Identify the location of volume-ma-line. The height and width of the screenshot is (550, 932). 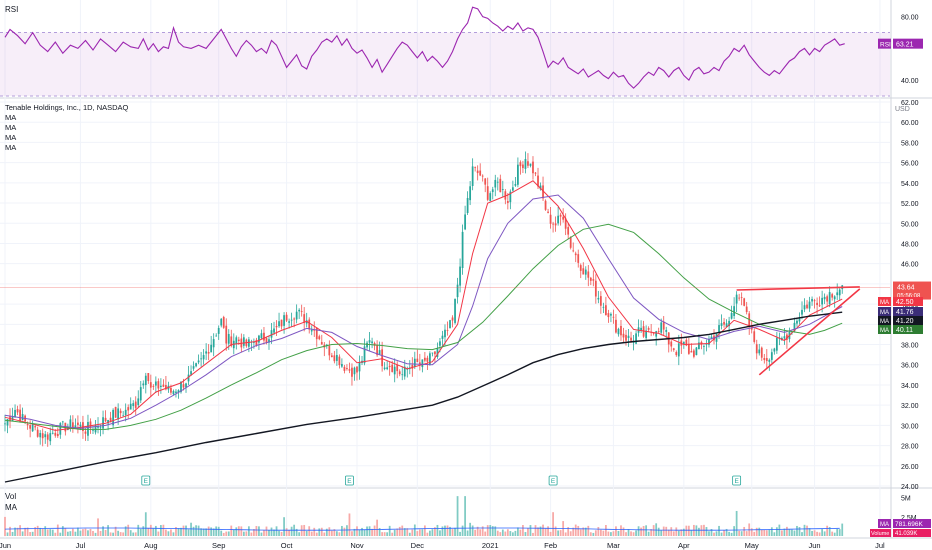
(422, 529).